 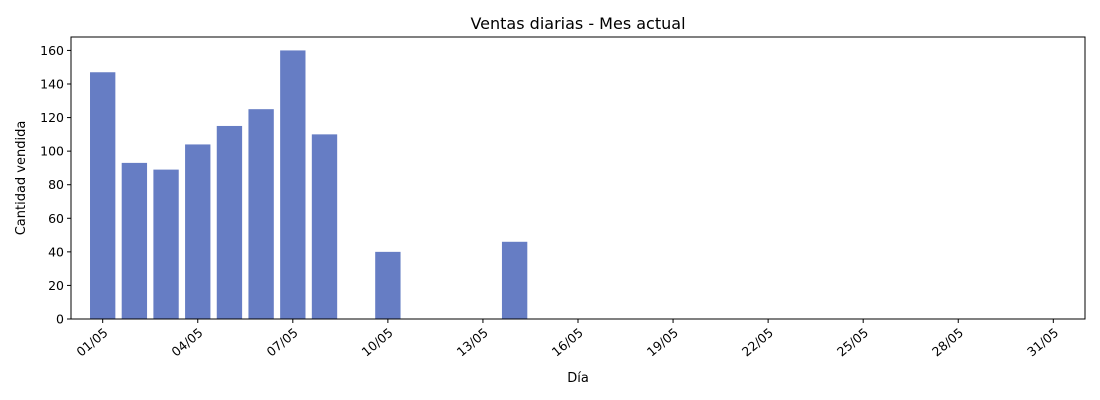 I want to click on y-tick-label: 0, so click(x=60, y=319).